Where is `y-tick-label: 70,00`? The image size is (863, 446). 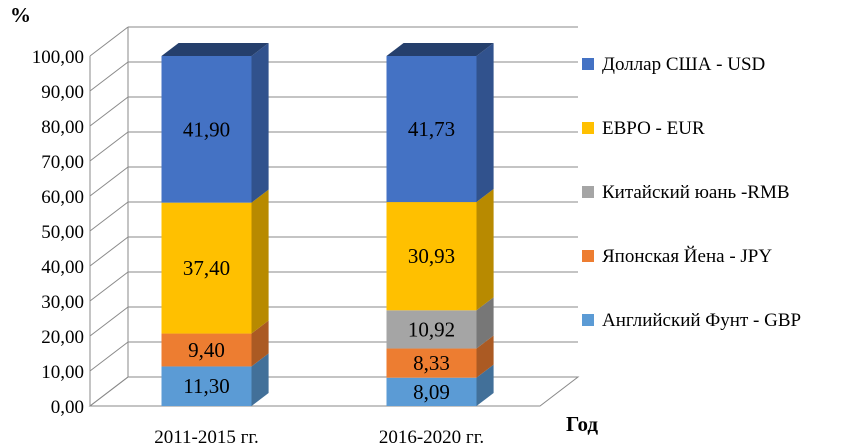 y-tick-label: 70,00 is located at coordinates (62, 162).